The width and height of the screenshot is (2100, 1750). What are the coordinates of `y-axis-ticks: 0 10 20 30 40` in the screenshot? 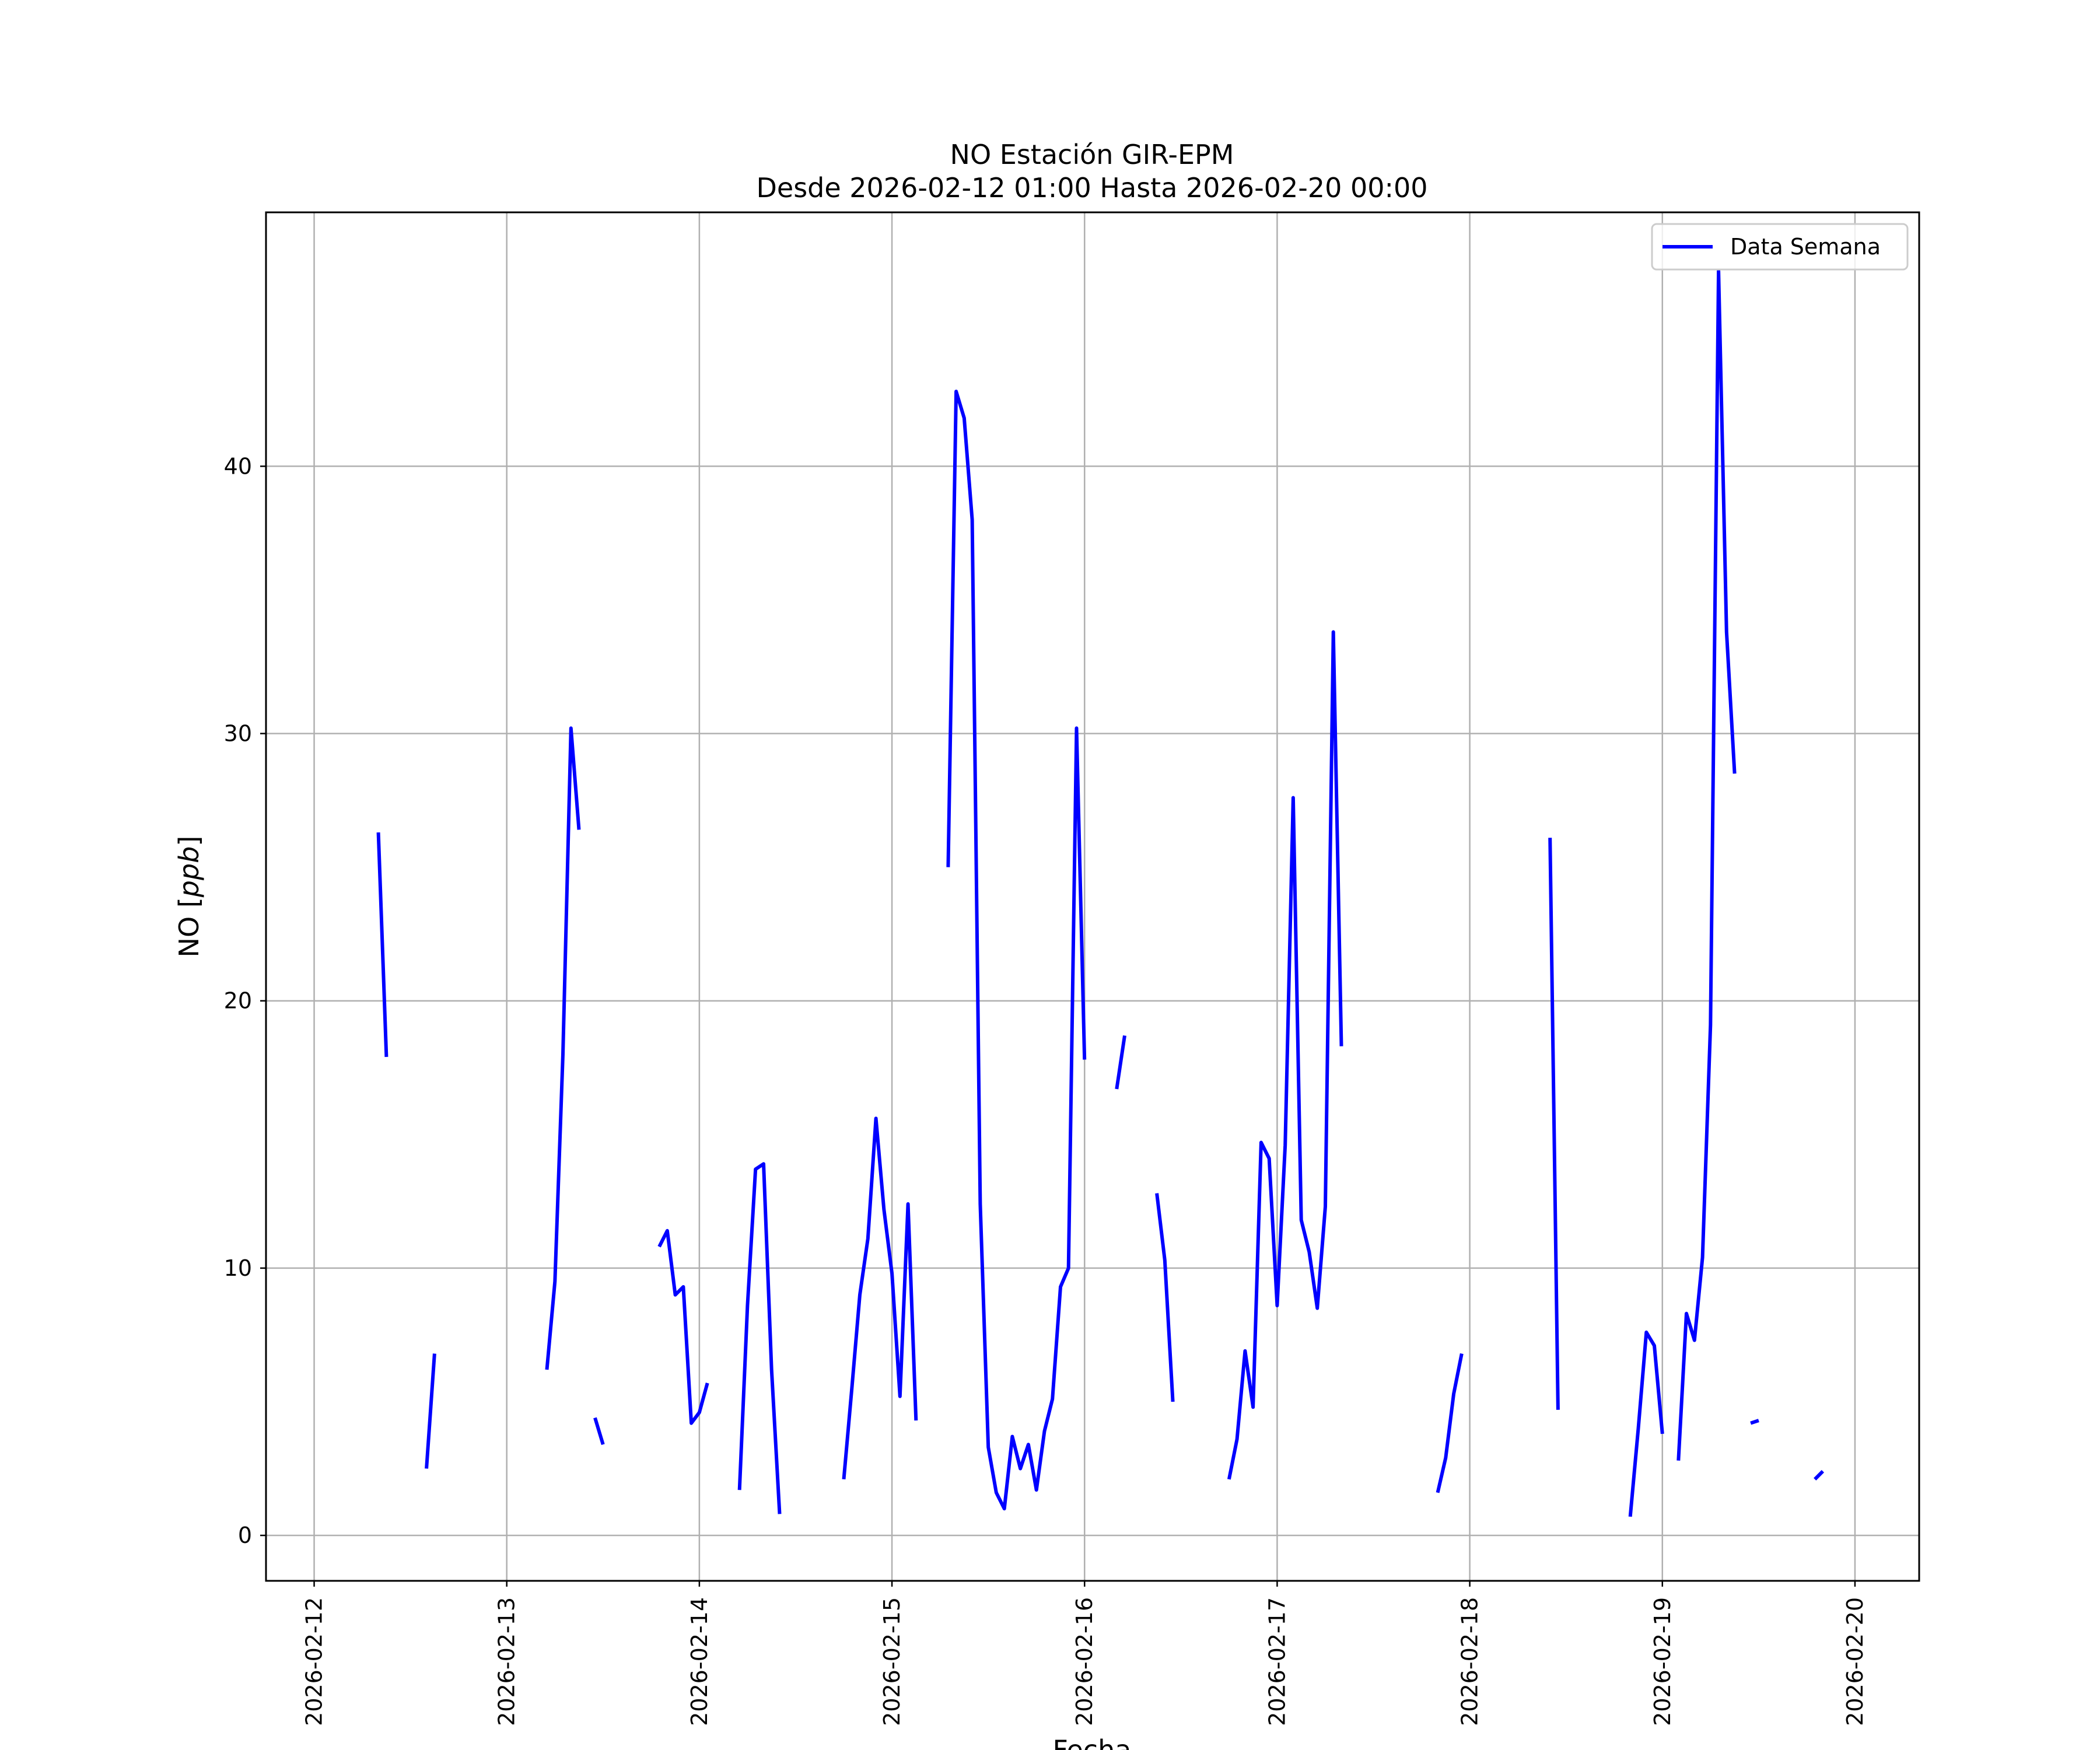 It's located at (245, 1000).